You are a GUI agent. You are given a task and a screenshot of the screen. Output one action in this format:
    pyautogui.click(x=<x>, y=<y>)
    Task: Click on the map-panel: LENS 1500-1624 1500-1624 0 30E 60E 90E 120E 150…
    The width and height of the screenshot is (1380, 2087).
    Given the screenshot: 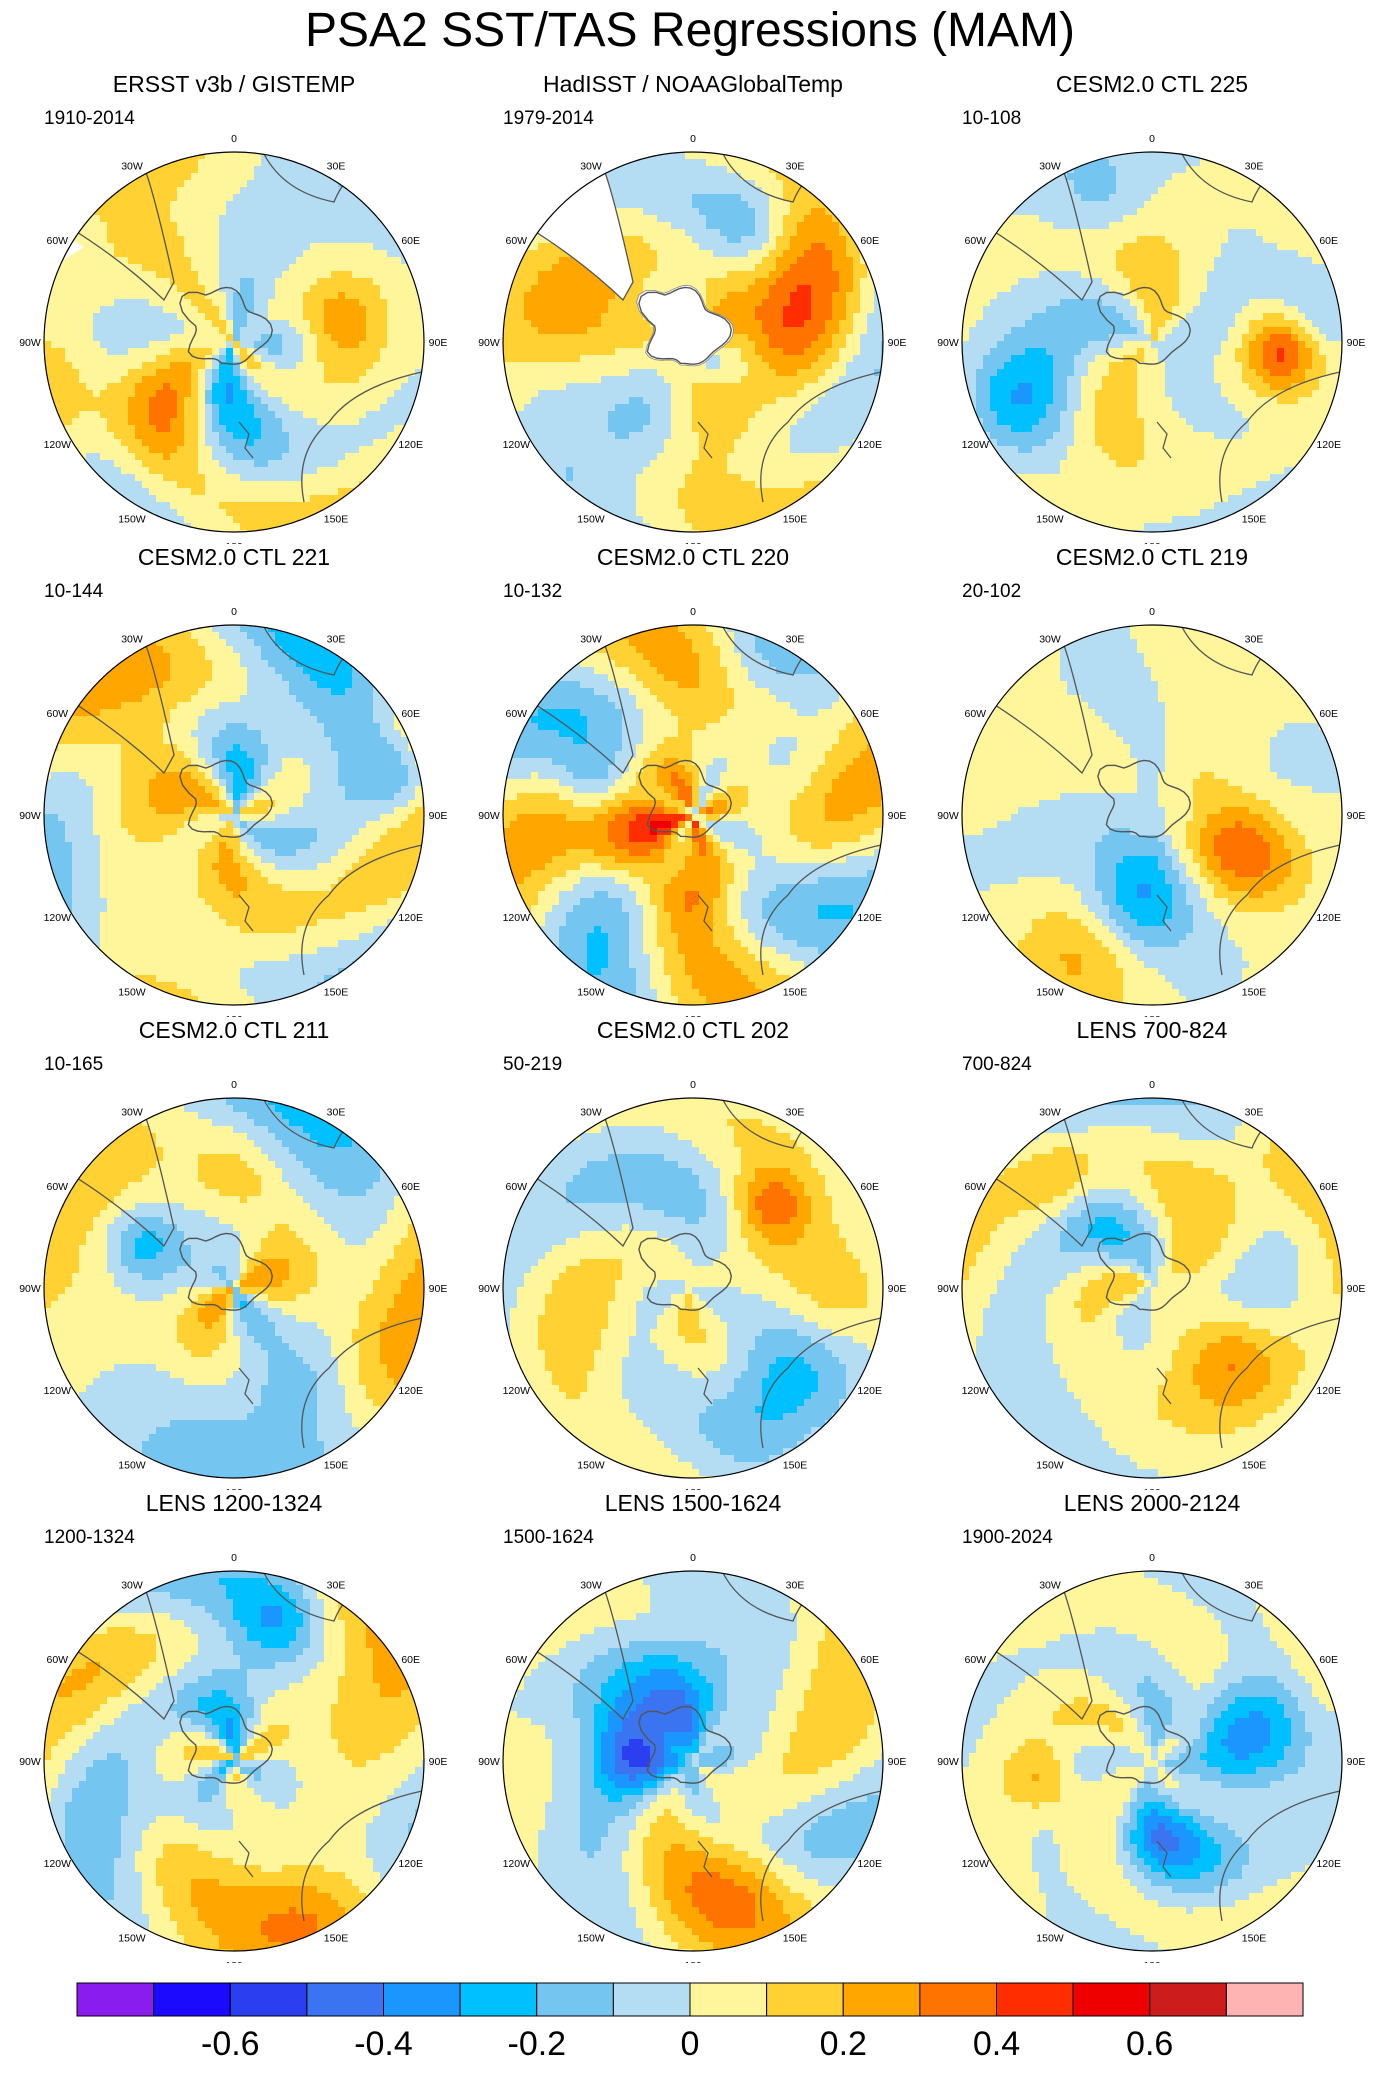 What is the action you would take?
    pyautogui.click(x=693, y=1726)
    